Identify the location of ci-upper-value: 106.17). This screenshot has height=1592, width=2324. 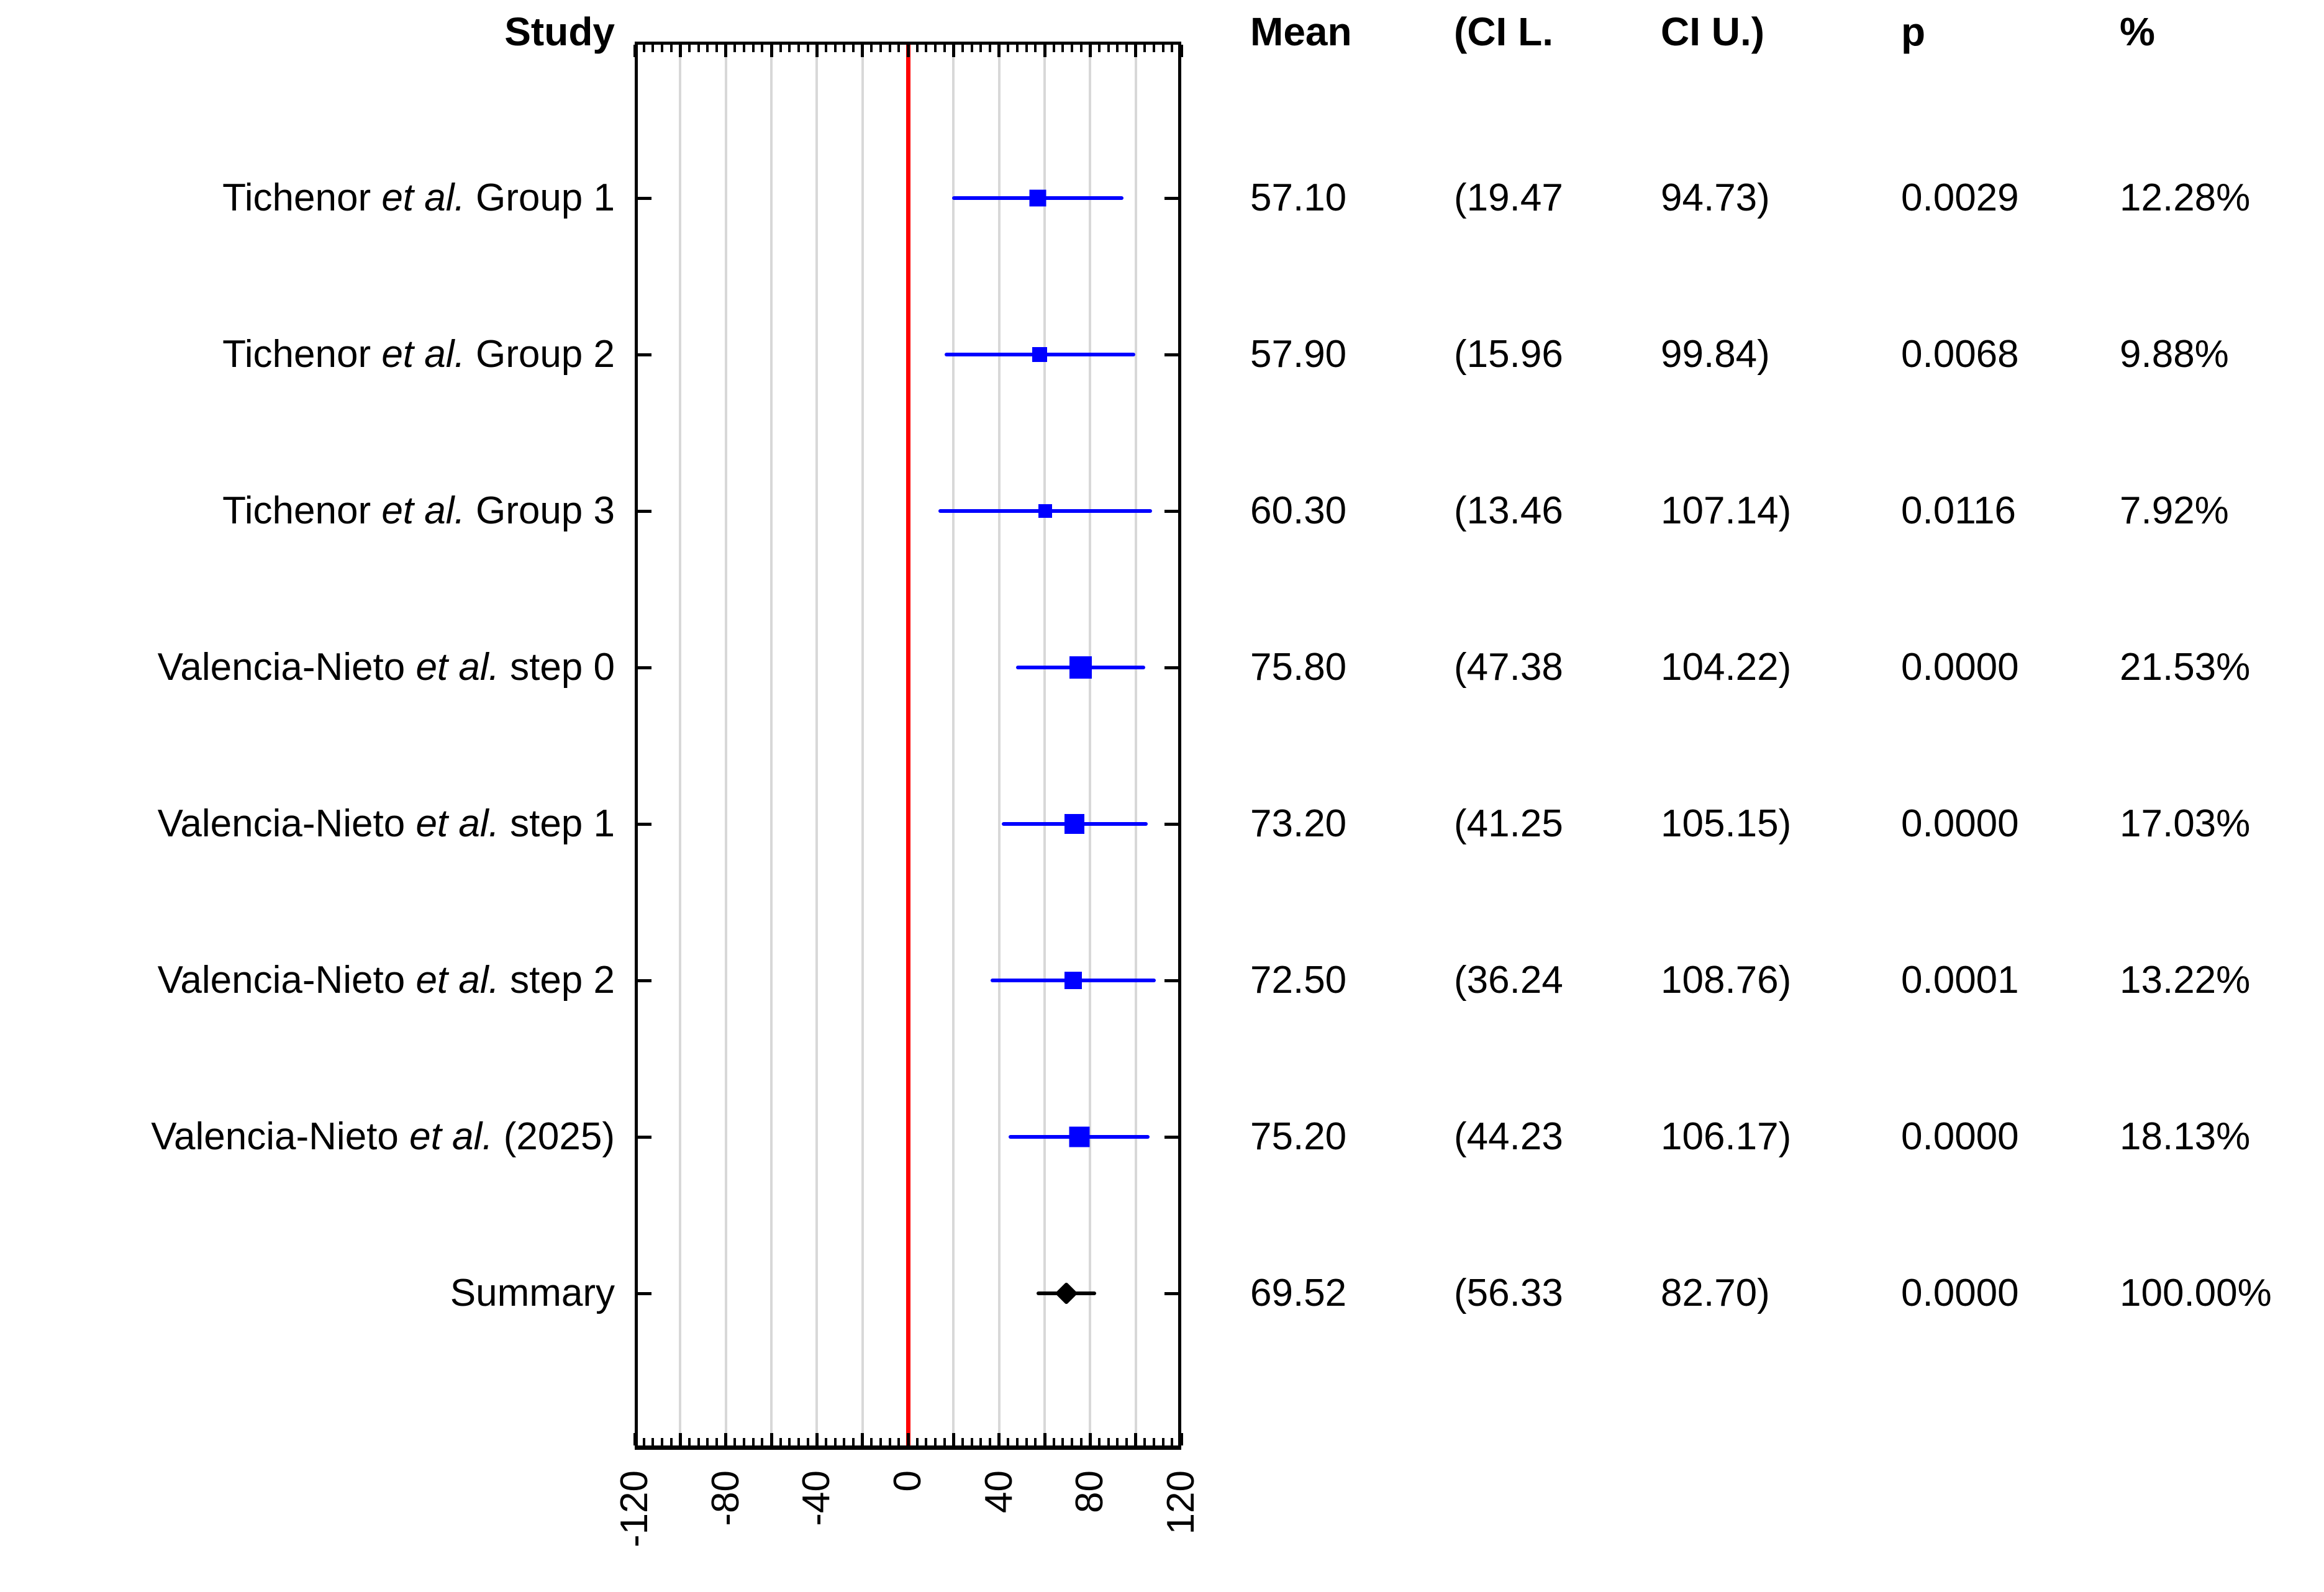
(1726, 1136).